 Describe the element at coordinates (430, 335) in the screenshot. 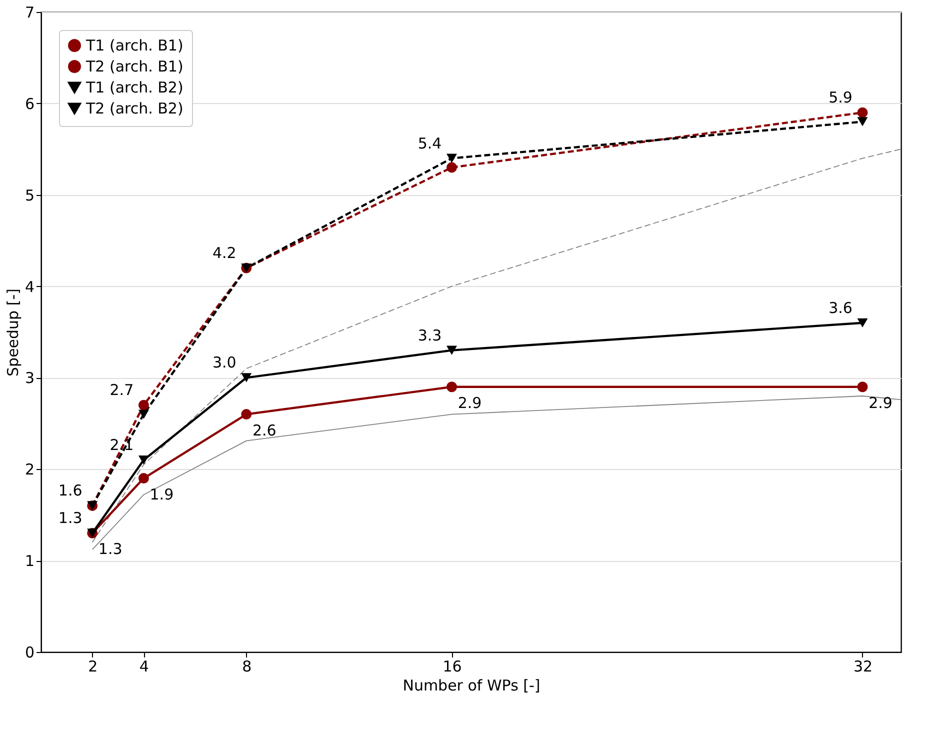

I see `data-label: 3.3` at that location.